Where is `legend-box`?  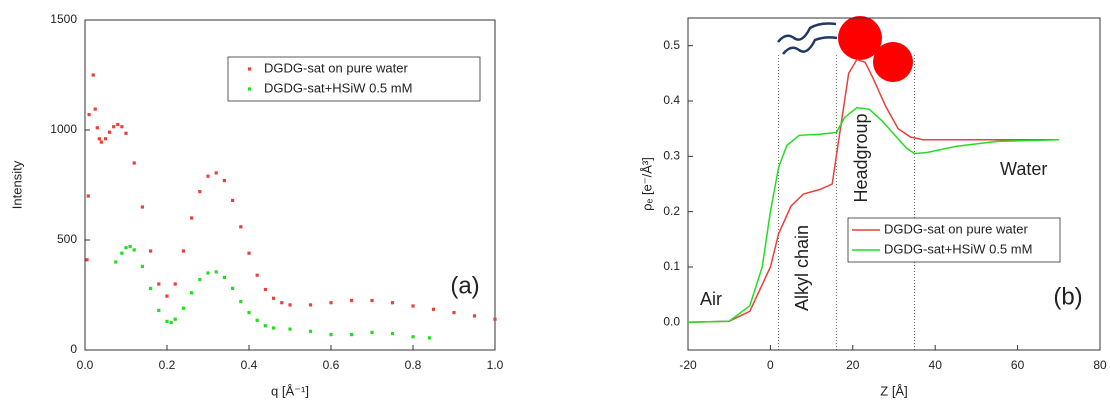
legend-box is located at coordinates (954, 240).